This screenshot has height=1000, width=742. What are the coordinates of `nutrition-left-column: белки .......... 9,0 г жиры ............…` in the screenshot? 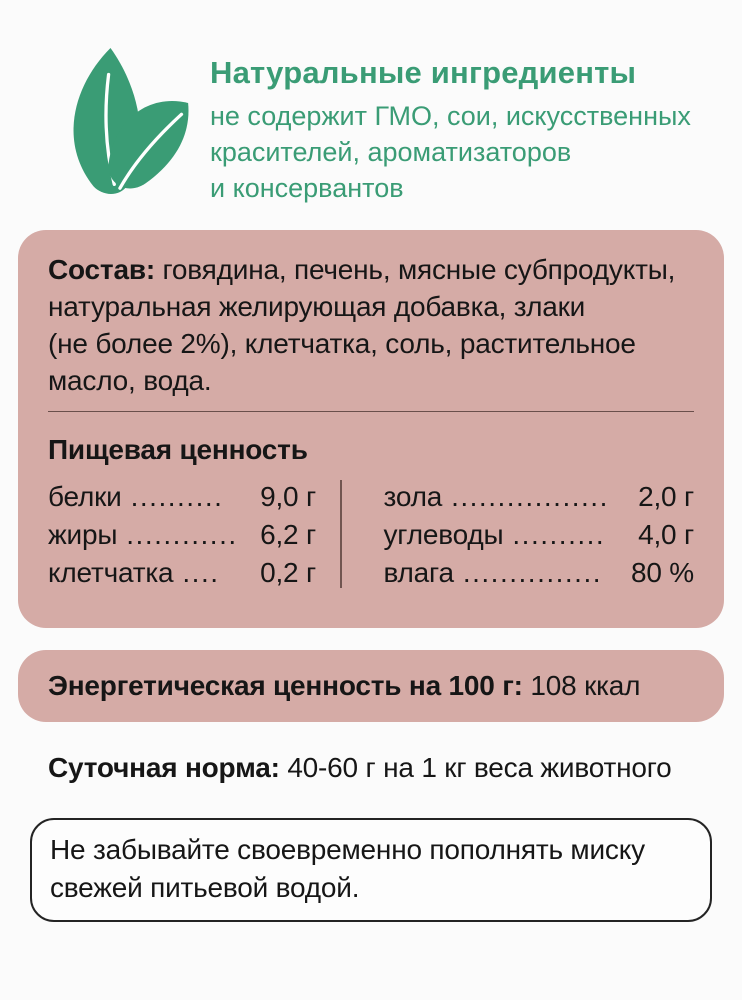 It's located at (182, 535).